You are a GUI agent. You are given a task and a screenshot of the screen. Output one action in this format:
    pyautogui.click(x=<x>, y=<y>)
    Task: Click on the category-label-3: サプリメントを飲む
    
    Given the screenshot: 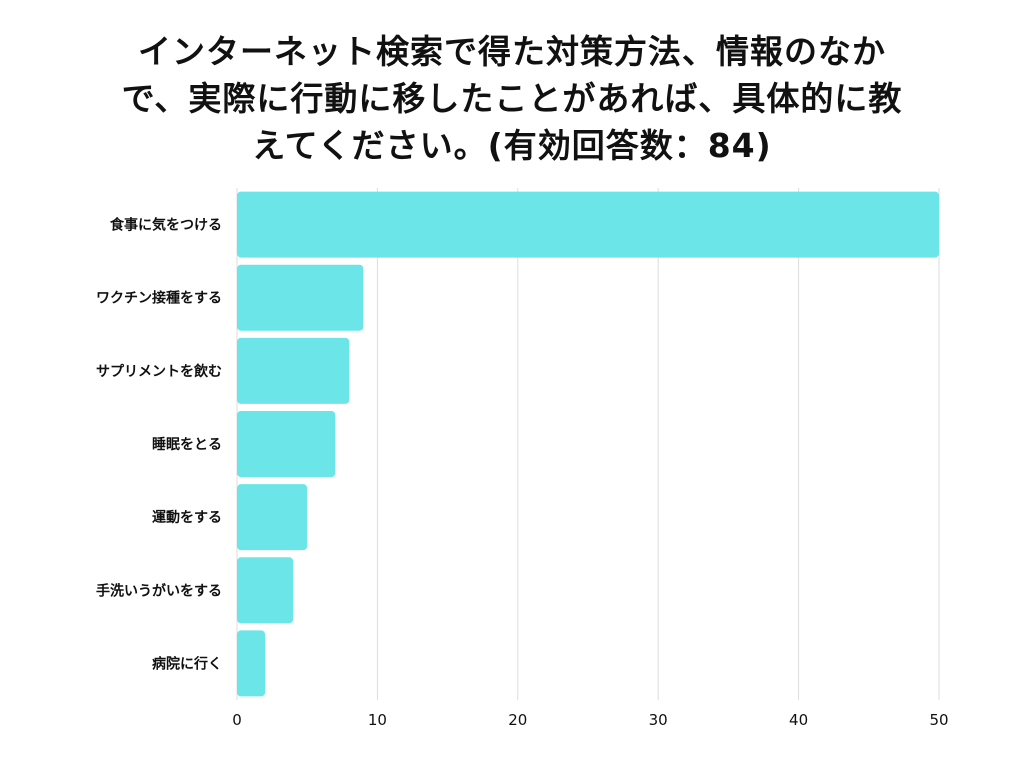 What is the action you would take?
    pyautogui.click(x=159, y=371)
    